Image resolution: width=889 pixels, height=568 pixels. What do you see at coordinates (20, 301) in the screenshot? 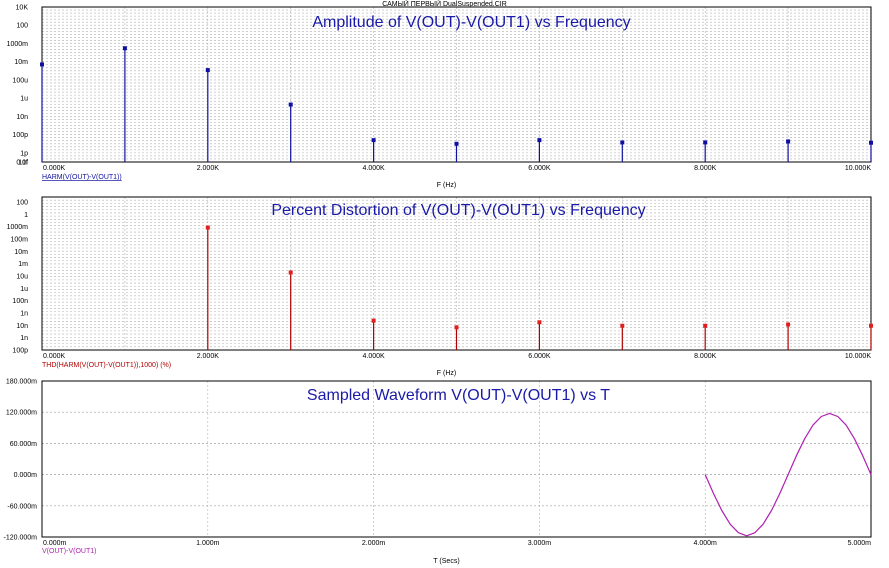
I see `y-tick-label: 100n` at bounding box center [20, 301].